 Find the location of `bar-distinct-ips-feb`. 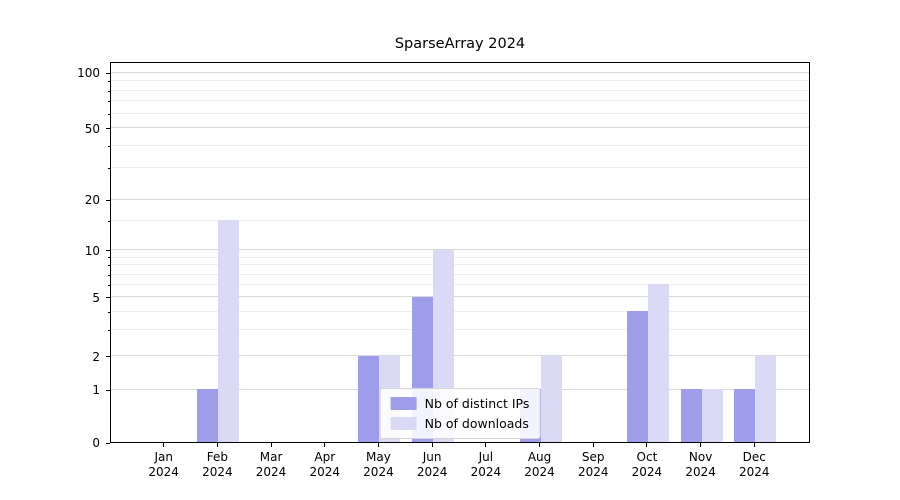

bar-distinct-ips-feb is located at coordinates (208, 415).